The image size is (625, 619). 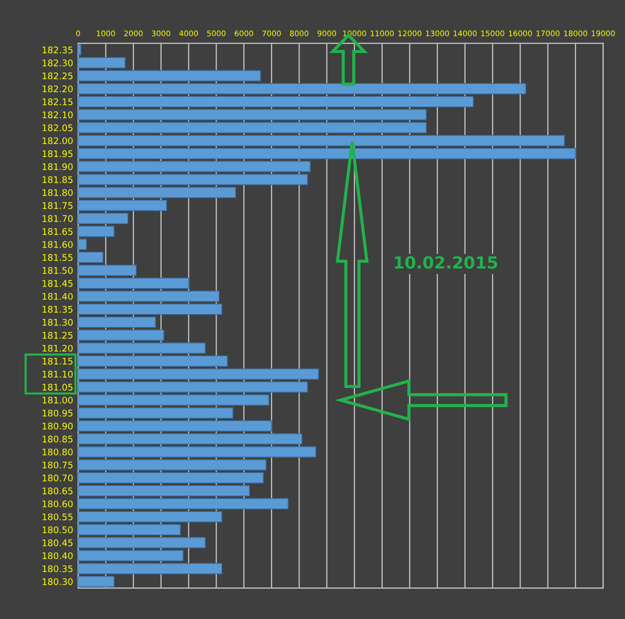 What do you see at coordinates (57, 296) in the screenshot?
I see `y-tick-label: 181.40` at bounding box center [57, 296].